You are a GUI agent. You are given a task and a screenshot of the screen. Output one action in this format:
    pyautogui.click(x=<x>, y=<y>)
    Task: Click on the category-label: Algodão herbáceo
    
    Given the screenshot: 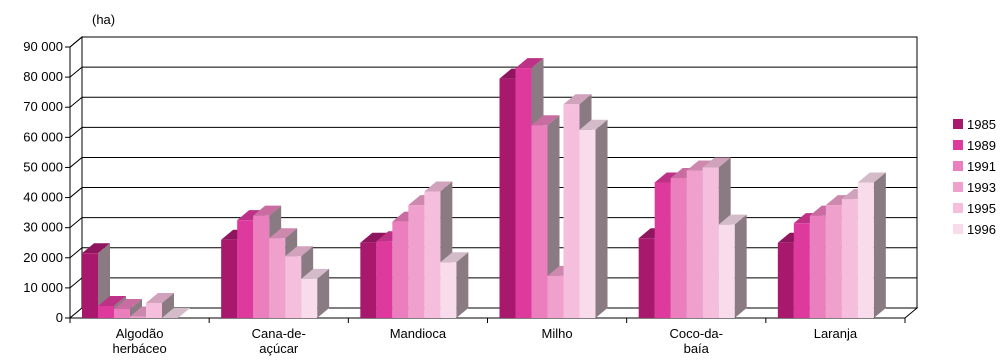 What is the action you would take?
    pyautogui.click(x=139, y=341)
    